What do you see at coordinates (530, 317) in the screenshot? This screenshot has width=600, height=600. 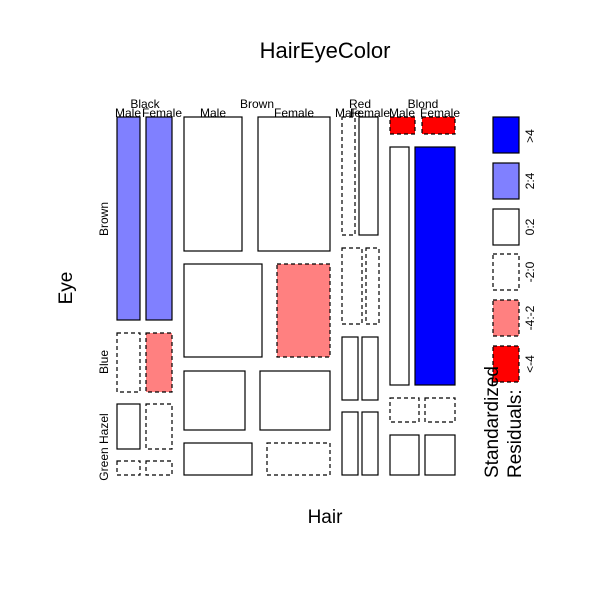 I see `legend-label: -4:-2` at bounding box center [530, 317].